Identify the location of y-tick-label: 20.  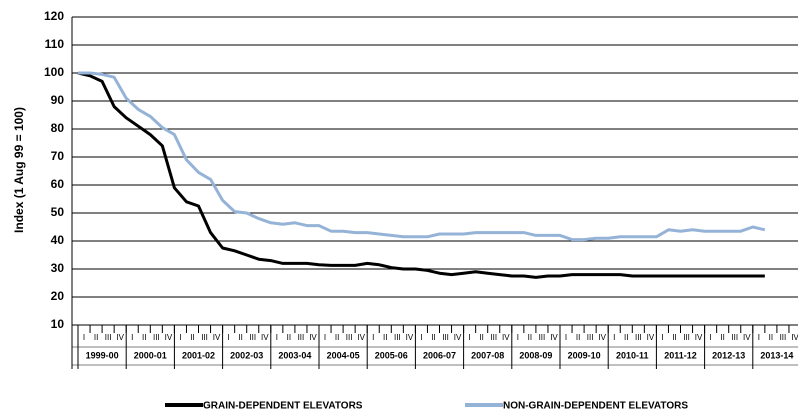
(58, 296).